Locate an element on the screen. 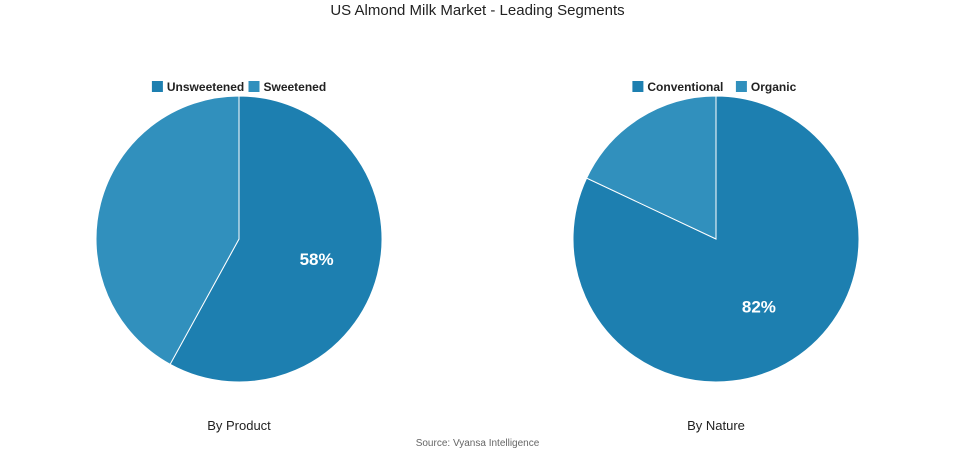  legend: Unsweetened Sweetened is located at coordinates (239, 87).